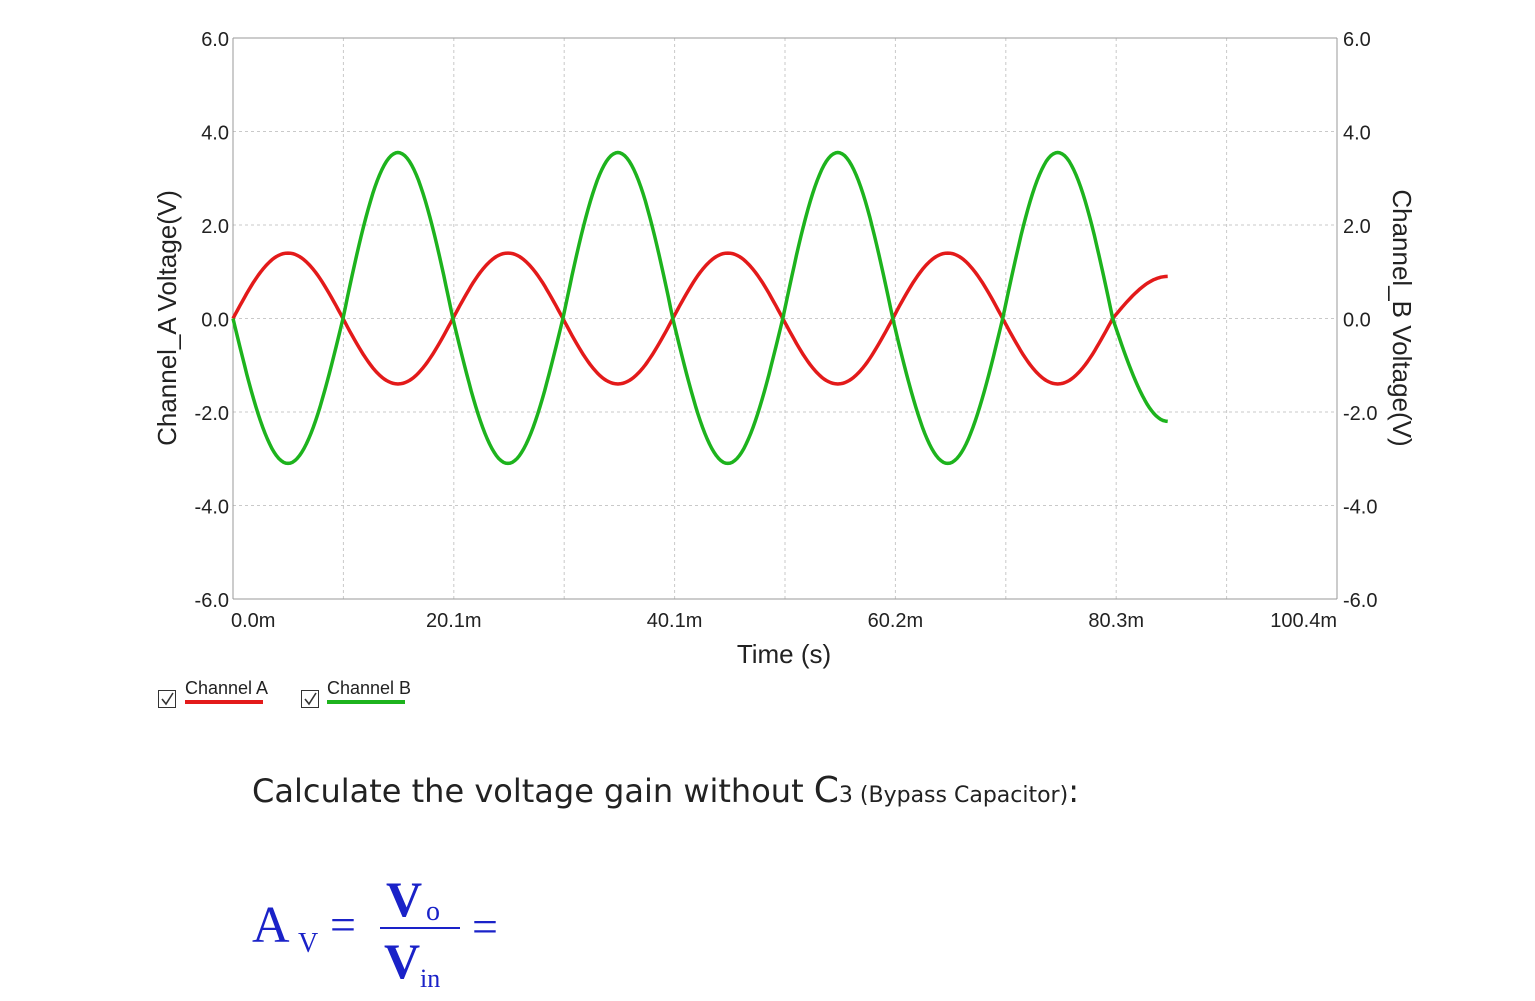 This screenshot has width=1535, height=1001. I want to click on gain-formula: A V = V o V in =, so click(410, 935).